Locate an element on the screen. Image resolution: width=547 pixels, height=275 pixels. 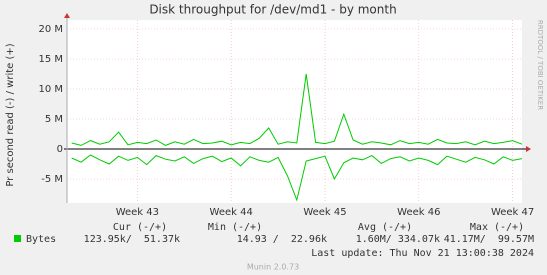
legend-value: 14.93 / 22.96k is located at coordinates (282, 239).